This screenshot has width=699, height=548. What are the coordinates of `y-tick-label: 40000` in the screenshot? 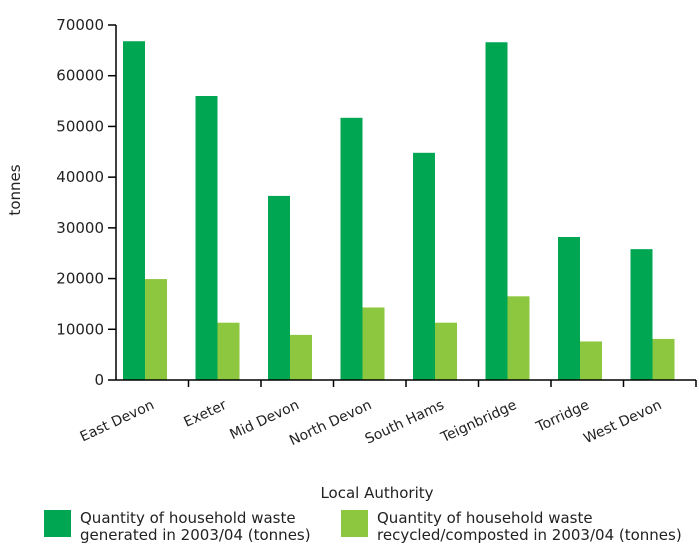 It's located at (80, 177).